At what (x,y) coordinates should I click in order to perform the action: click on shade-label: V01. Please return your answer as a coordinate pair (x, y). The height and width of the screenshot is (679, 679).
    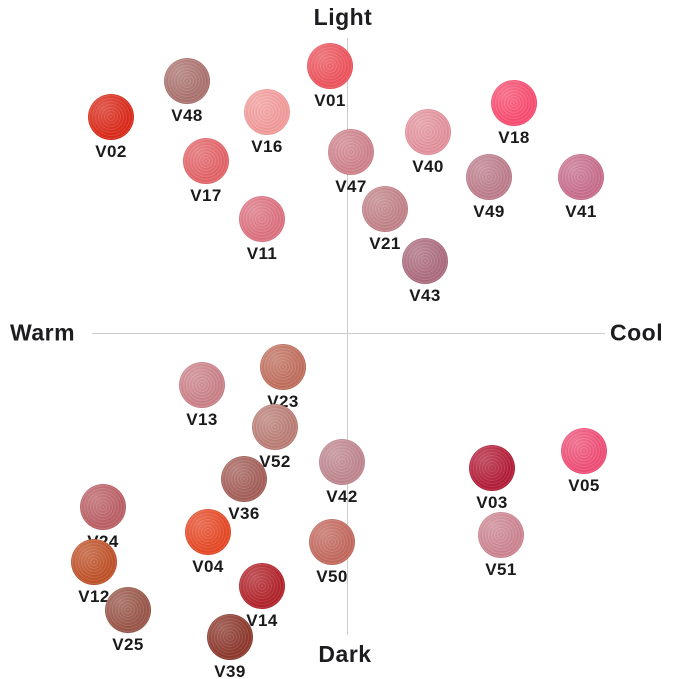
    Looking at the image, I should click on (330, 100).